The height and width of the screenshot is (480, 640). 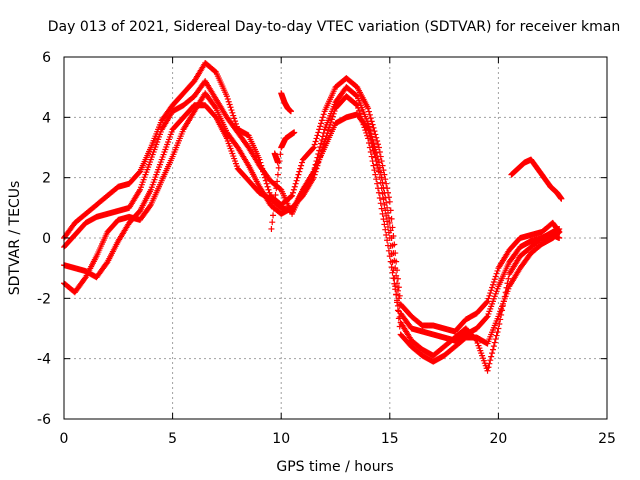 I want to click on x-tick-label: 0, so click(x=64, y=439).